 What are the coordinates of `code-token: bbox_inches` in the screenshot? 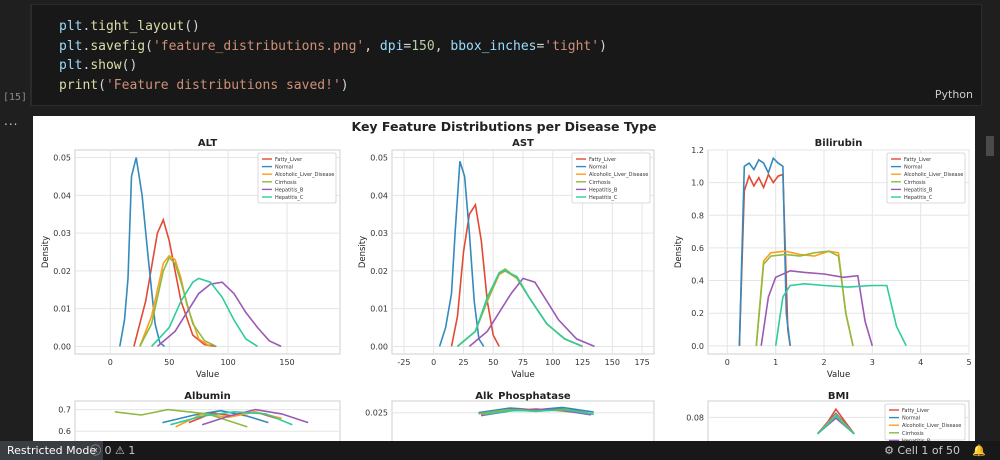 It's located at (493, 46).